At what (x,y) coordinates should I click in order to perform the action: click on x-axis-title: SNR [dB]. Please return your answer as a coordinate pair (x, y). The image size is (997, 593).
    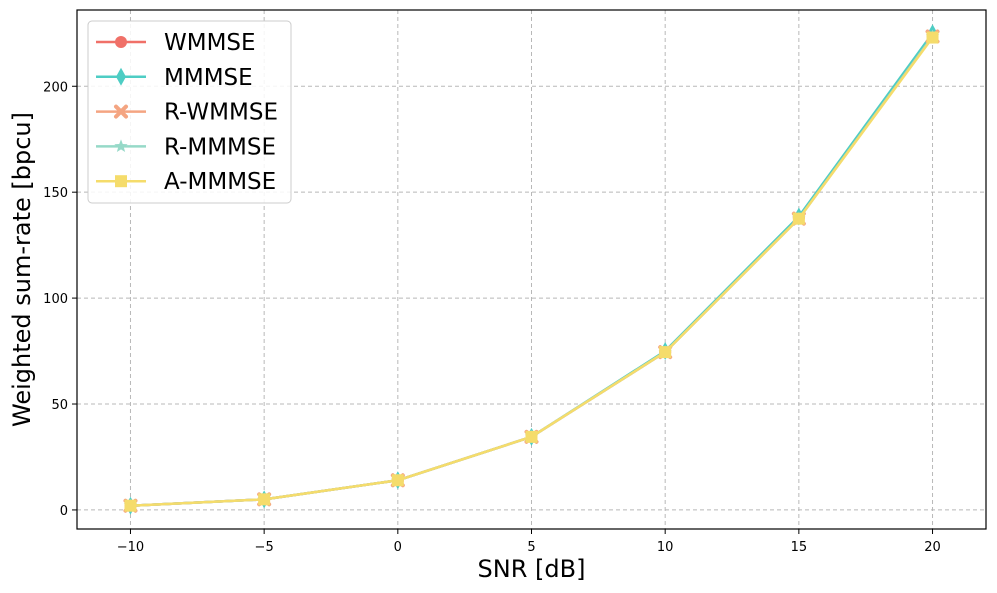
    Looking at the image, I should click on (532, 569).